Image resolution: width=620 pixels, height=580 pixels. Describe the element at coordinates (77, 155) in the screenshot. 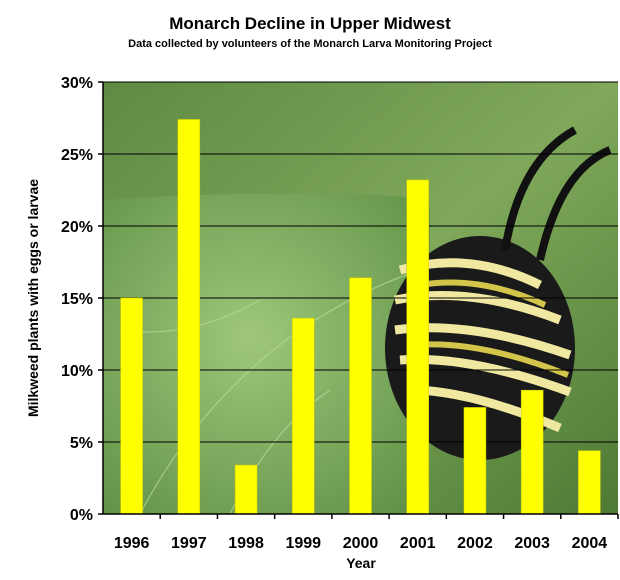

I see `y-tick-label: 25%` at that location.